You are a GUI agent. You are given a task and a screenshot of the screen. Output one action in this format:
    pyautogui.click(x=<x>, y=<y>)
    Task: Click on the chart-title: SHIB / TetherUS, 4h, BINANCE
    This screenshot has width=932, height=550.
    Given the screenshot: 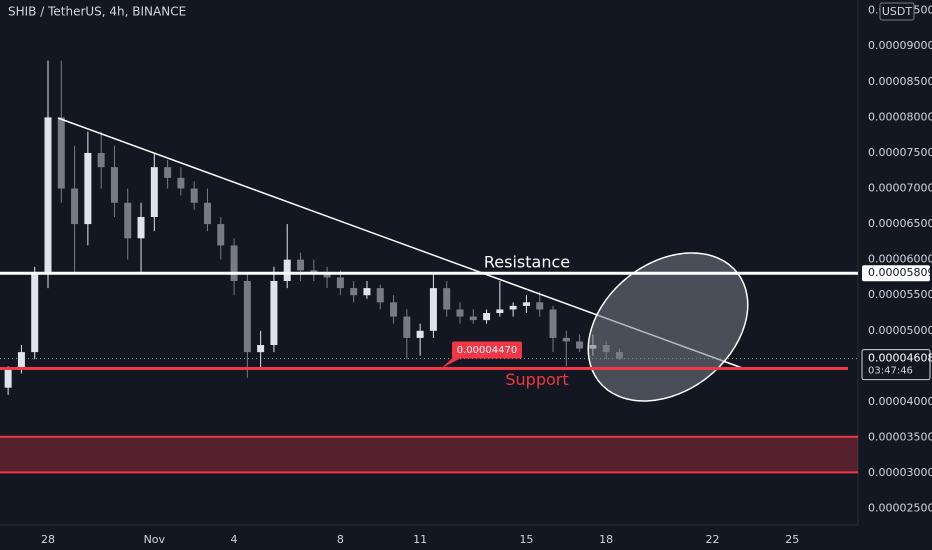 What is the action you would take?
    pyautogui.click(x=97, y=12)
    